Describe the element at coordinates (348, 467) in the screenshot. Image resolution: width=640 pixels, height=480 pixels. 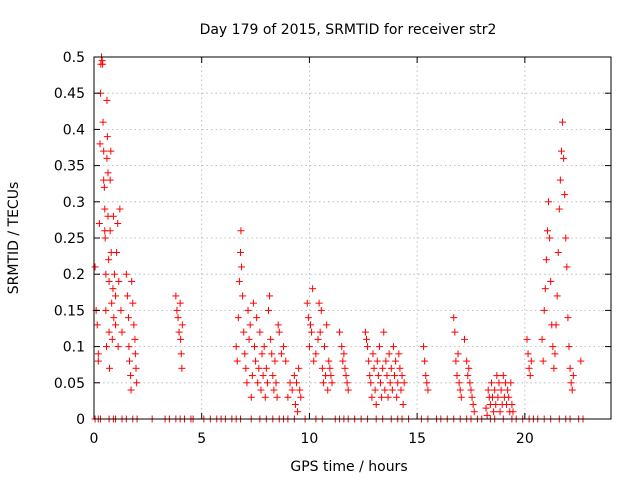
I see `x-axis-label: GPS time / hours` at that location.